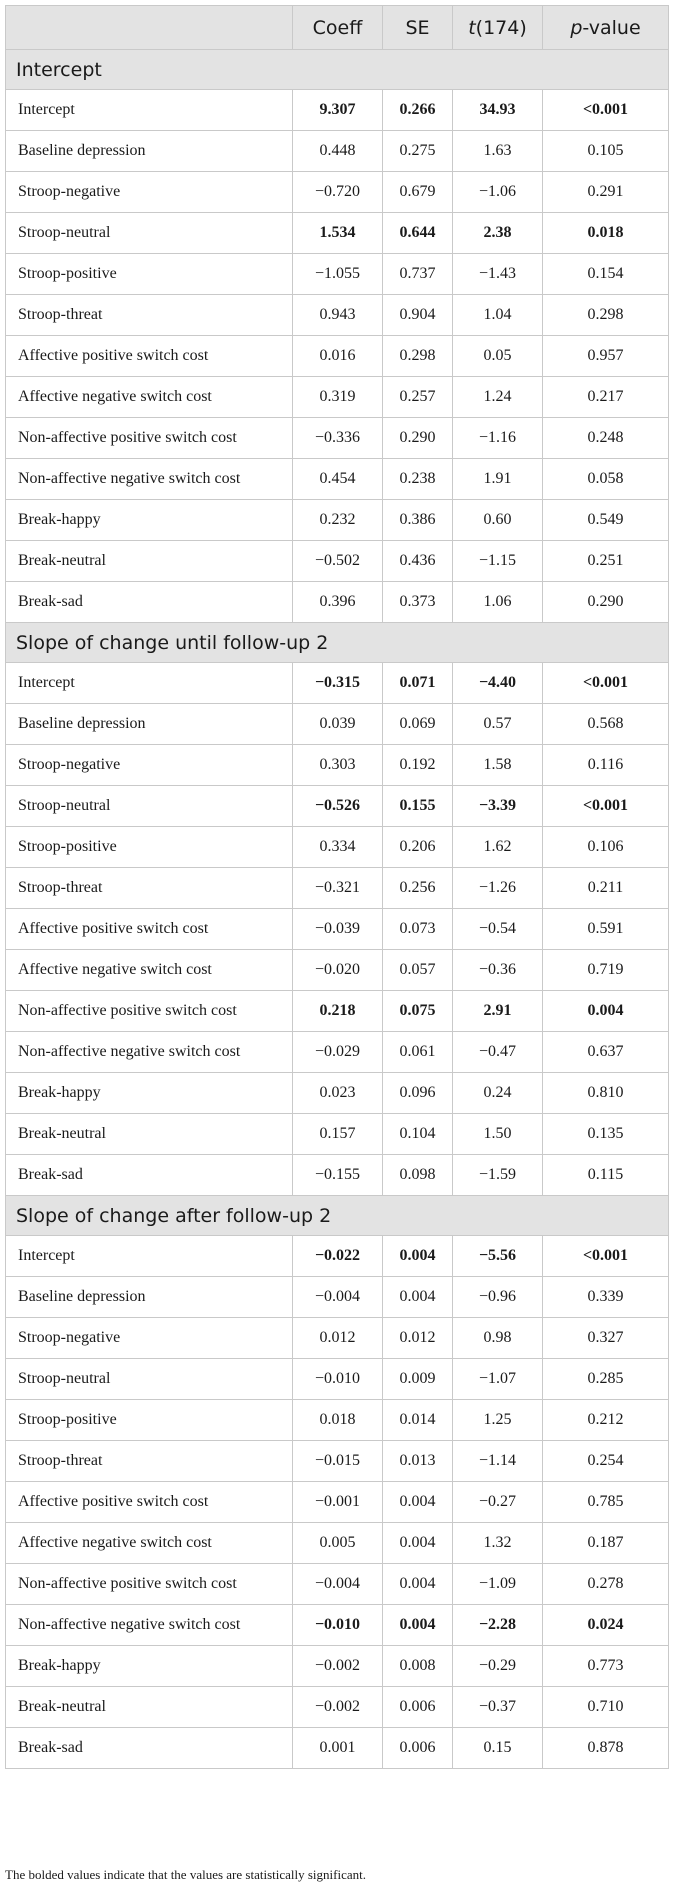  What do you see at coordinates (417, 1420) in the screenshot?
I see `se-cell: 0.014` at bounding box center [417, 1420].